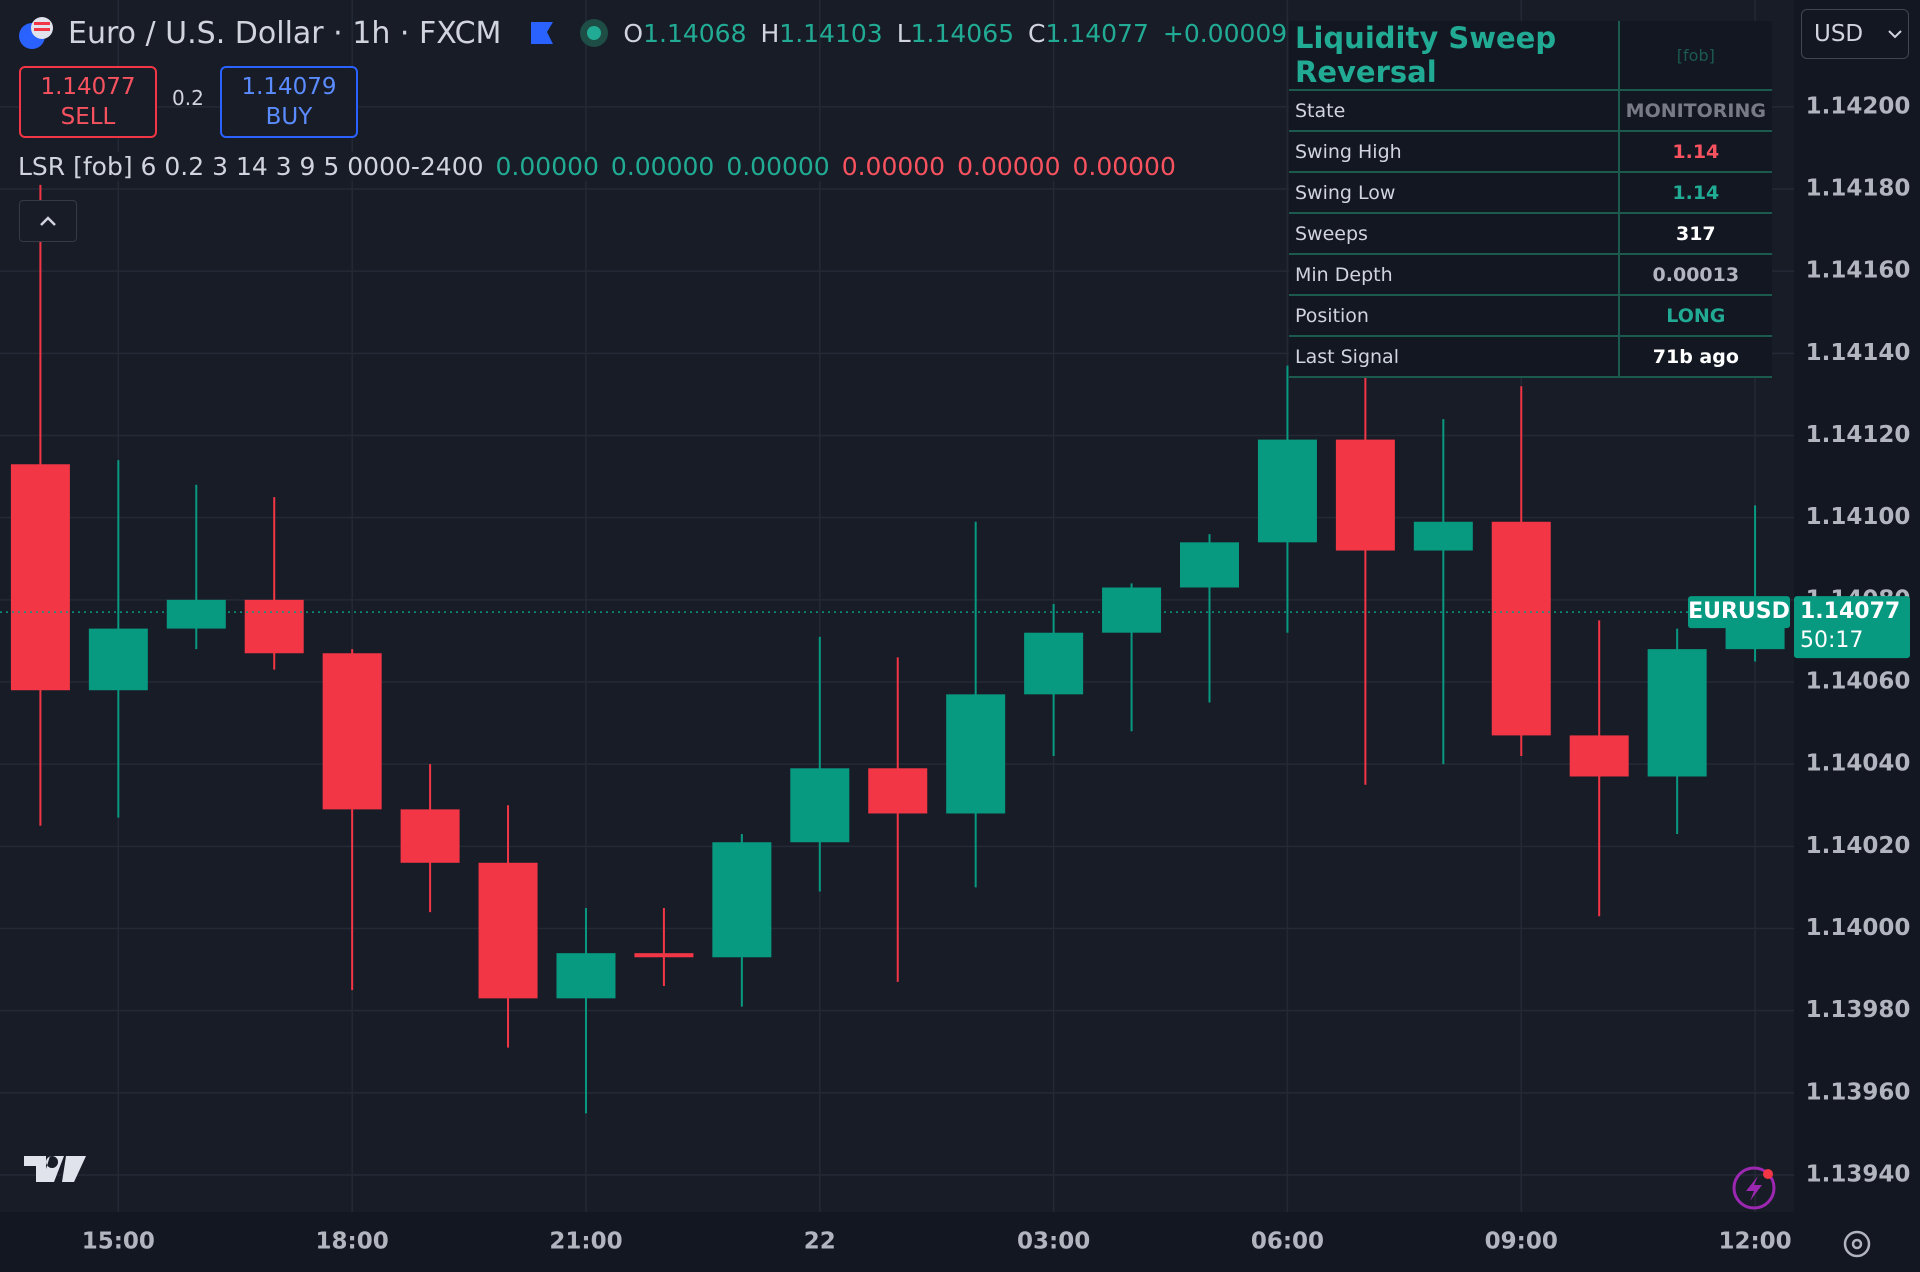 The width and height of the screenshot is (1920, 1272). Describe the element at coordinates (1287, 1242) in the screenshot. I see `x-tick-label: 06:00` at that location.